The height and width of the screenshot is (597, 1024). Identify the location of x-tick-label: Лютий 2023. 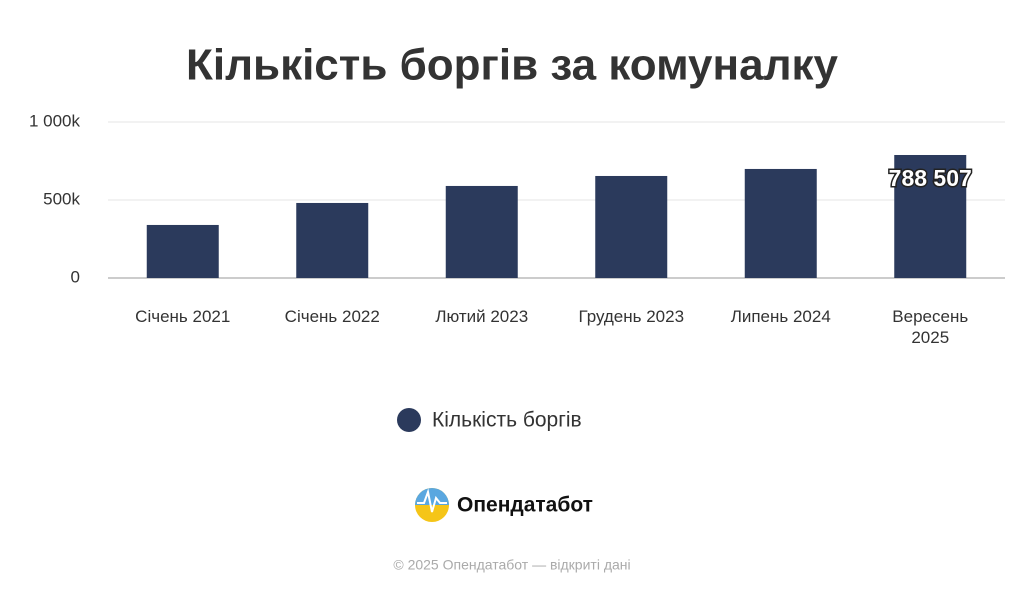
(482, 316).